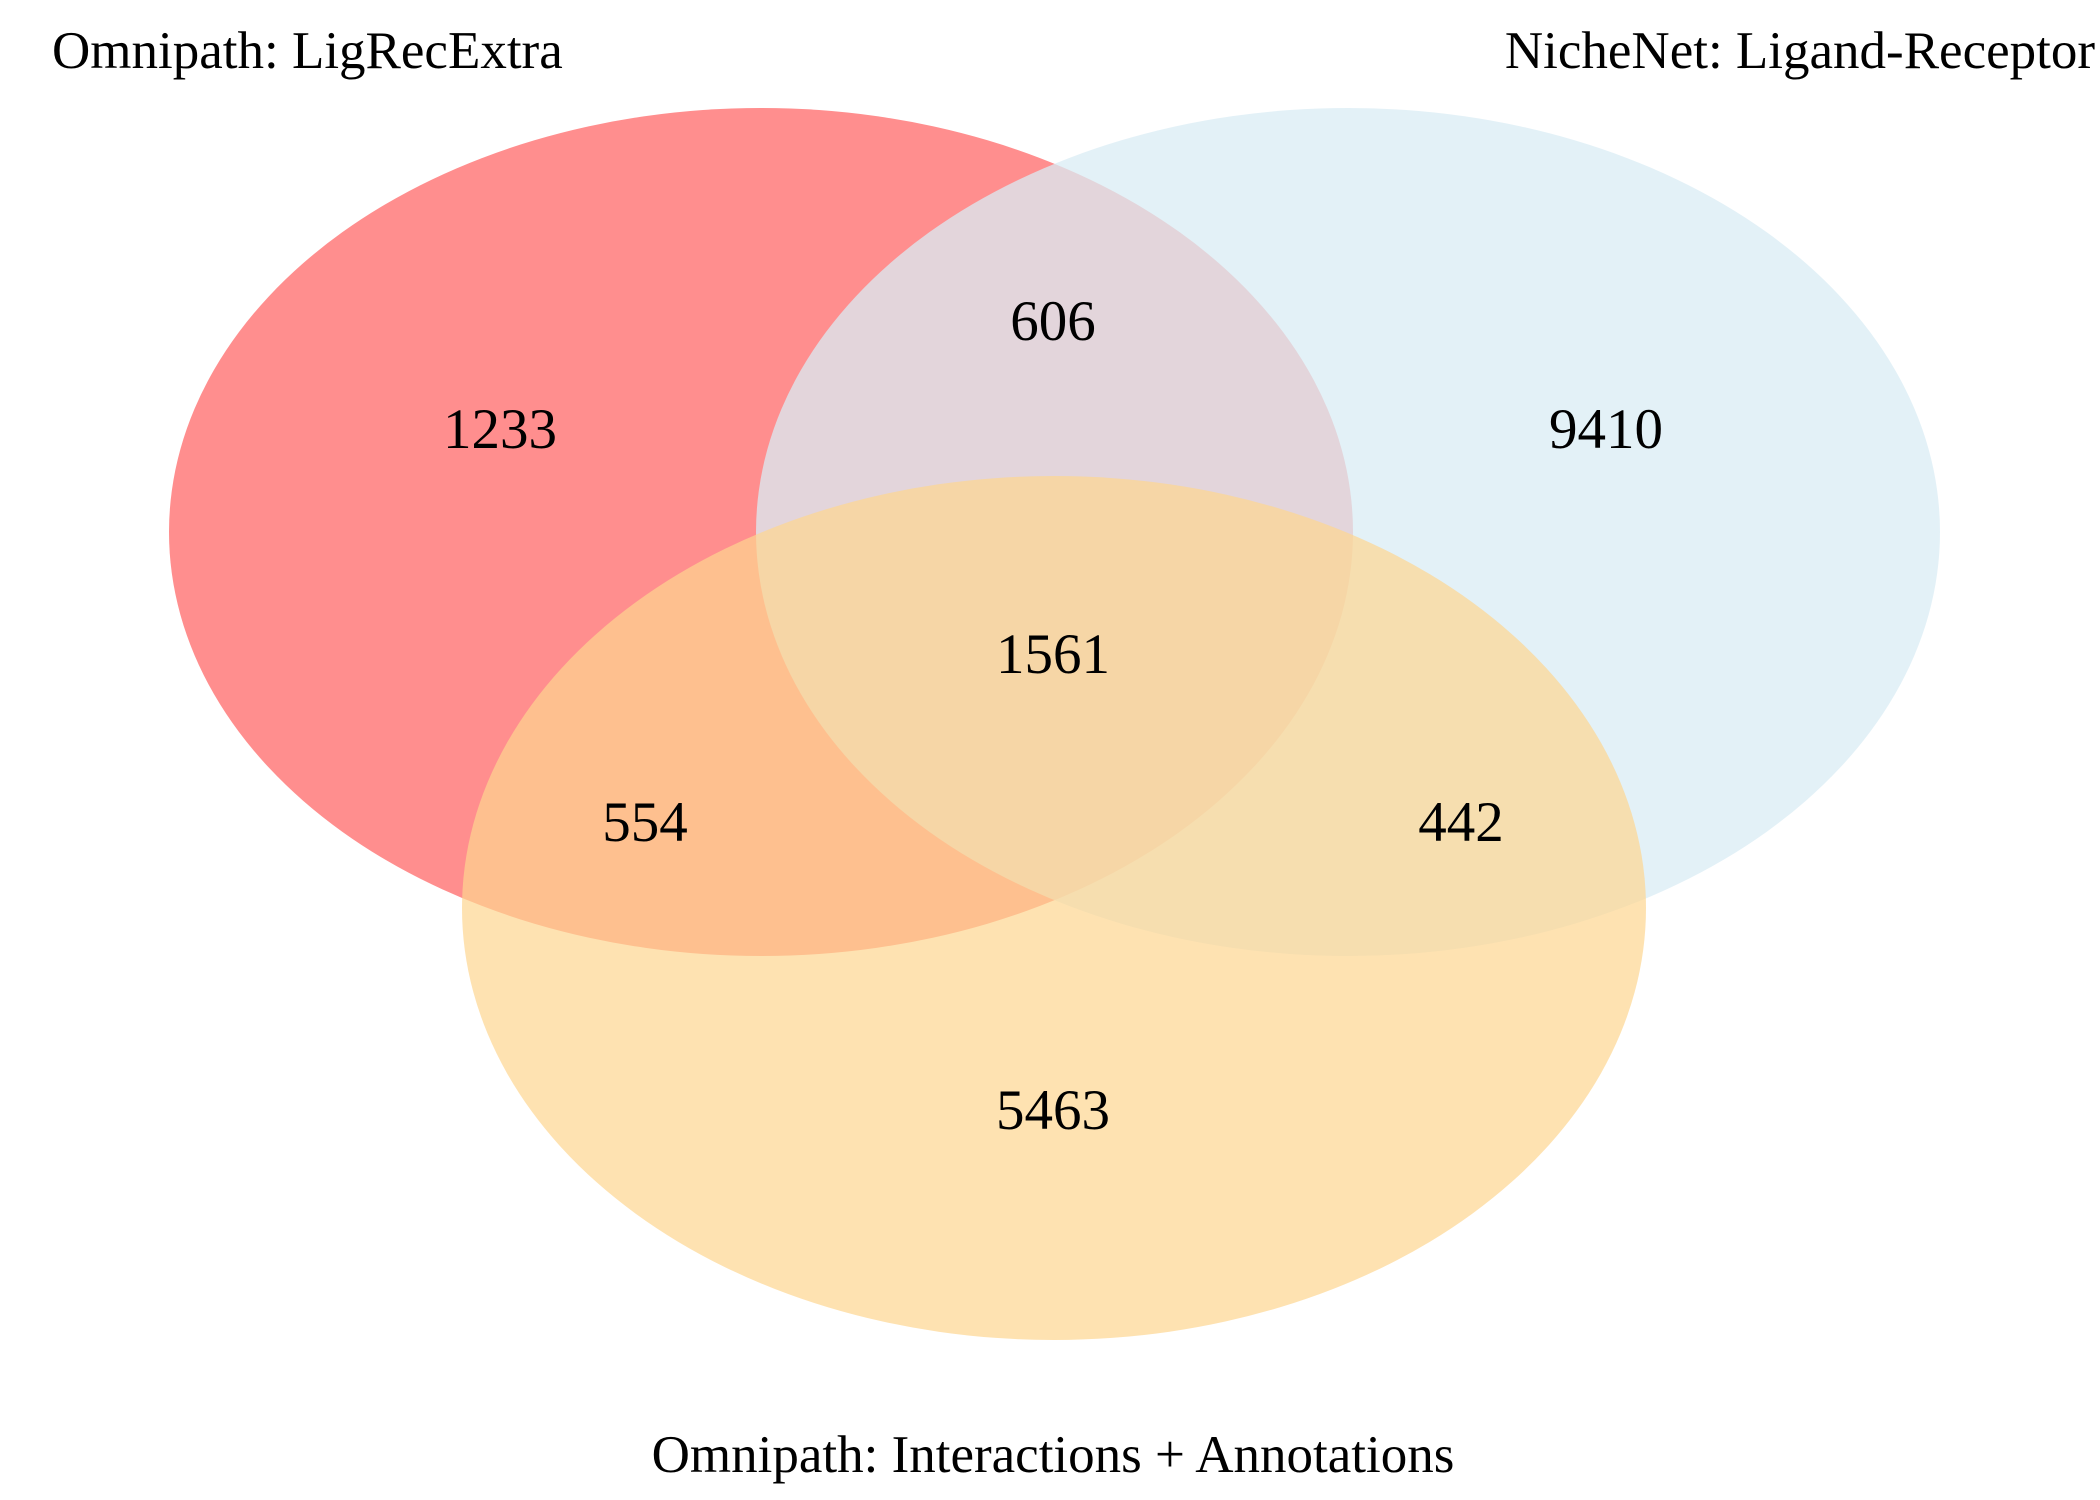 The width and height of the screenshot is (2100, 1500). I want to click on region-ab-count: 606, so click(1053, 321).